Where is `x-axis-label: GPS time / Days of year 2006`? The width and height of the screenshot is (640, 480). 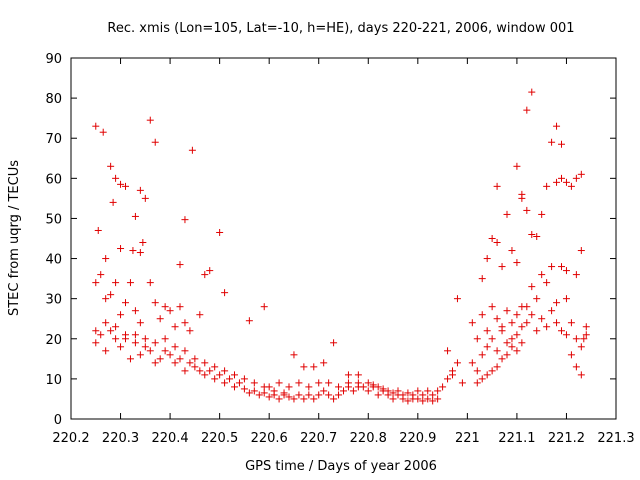
x-axis-label: GPS time / Days of year 2006 is located at coordinates (341, 466).